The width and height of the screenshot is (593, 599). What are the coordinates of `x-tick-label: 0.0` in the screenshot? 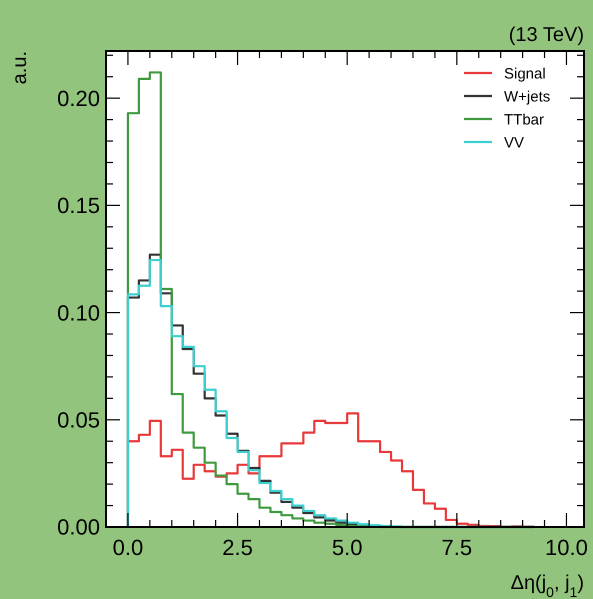 It's located at (128, 547).